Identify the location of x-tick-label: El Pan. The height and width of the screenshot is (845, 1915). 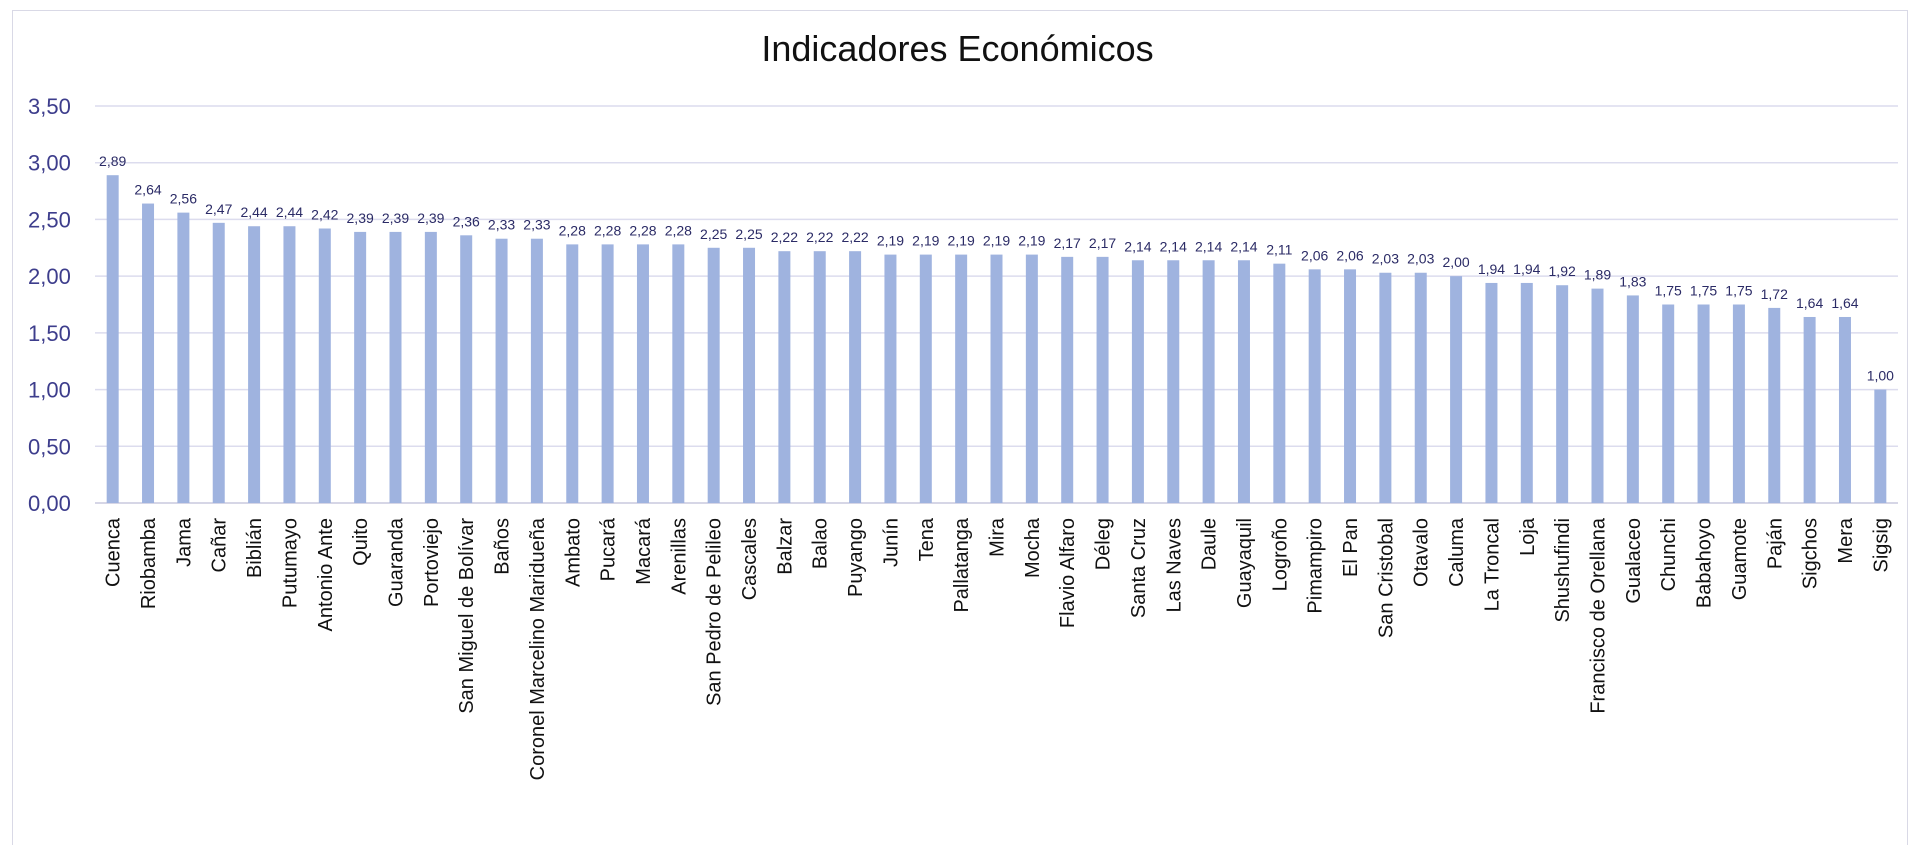
(1351, 547).